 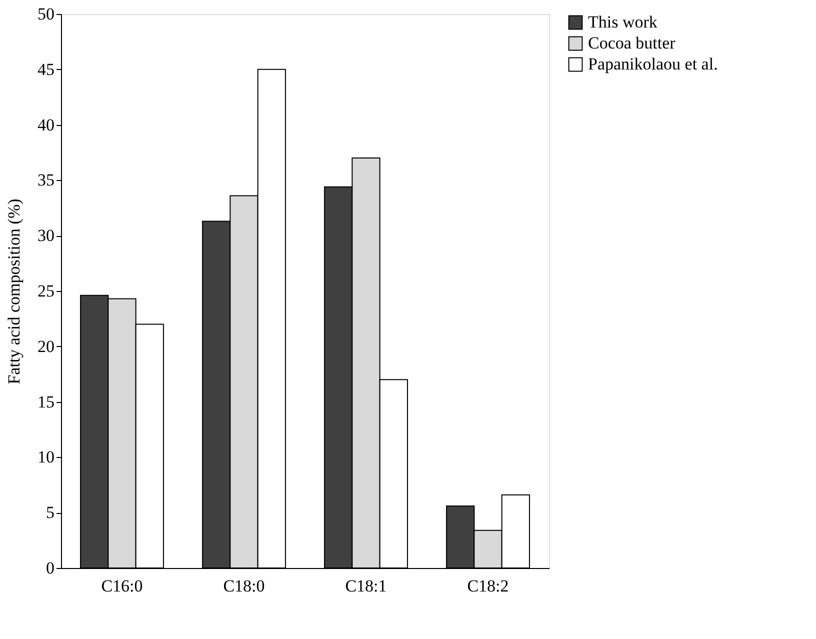 What do you see at coordinates (122, 586) in the screenshot?
I see `x-tick-label: C16:0` at bounding box center [122, 586].